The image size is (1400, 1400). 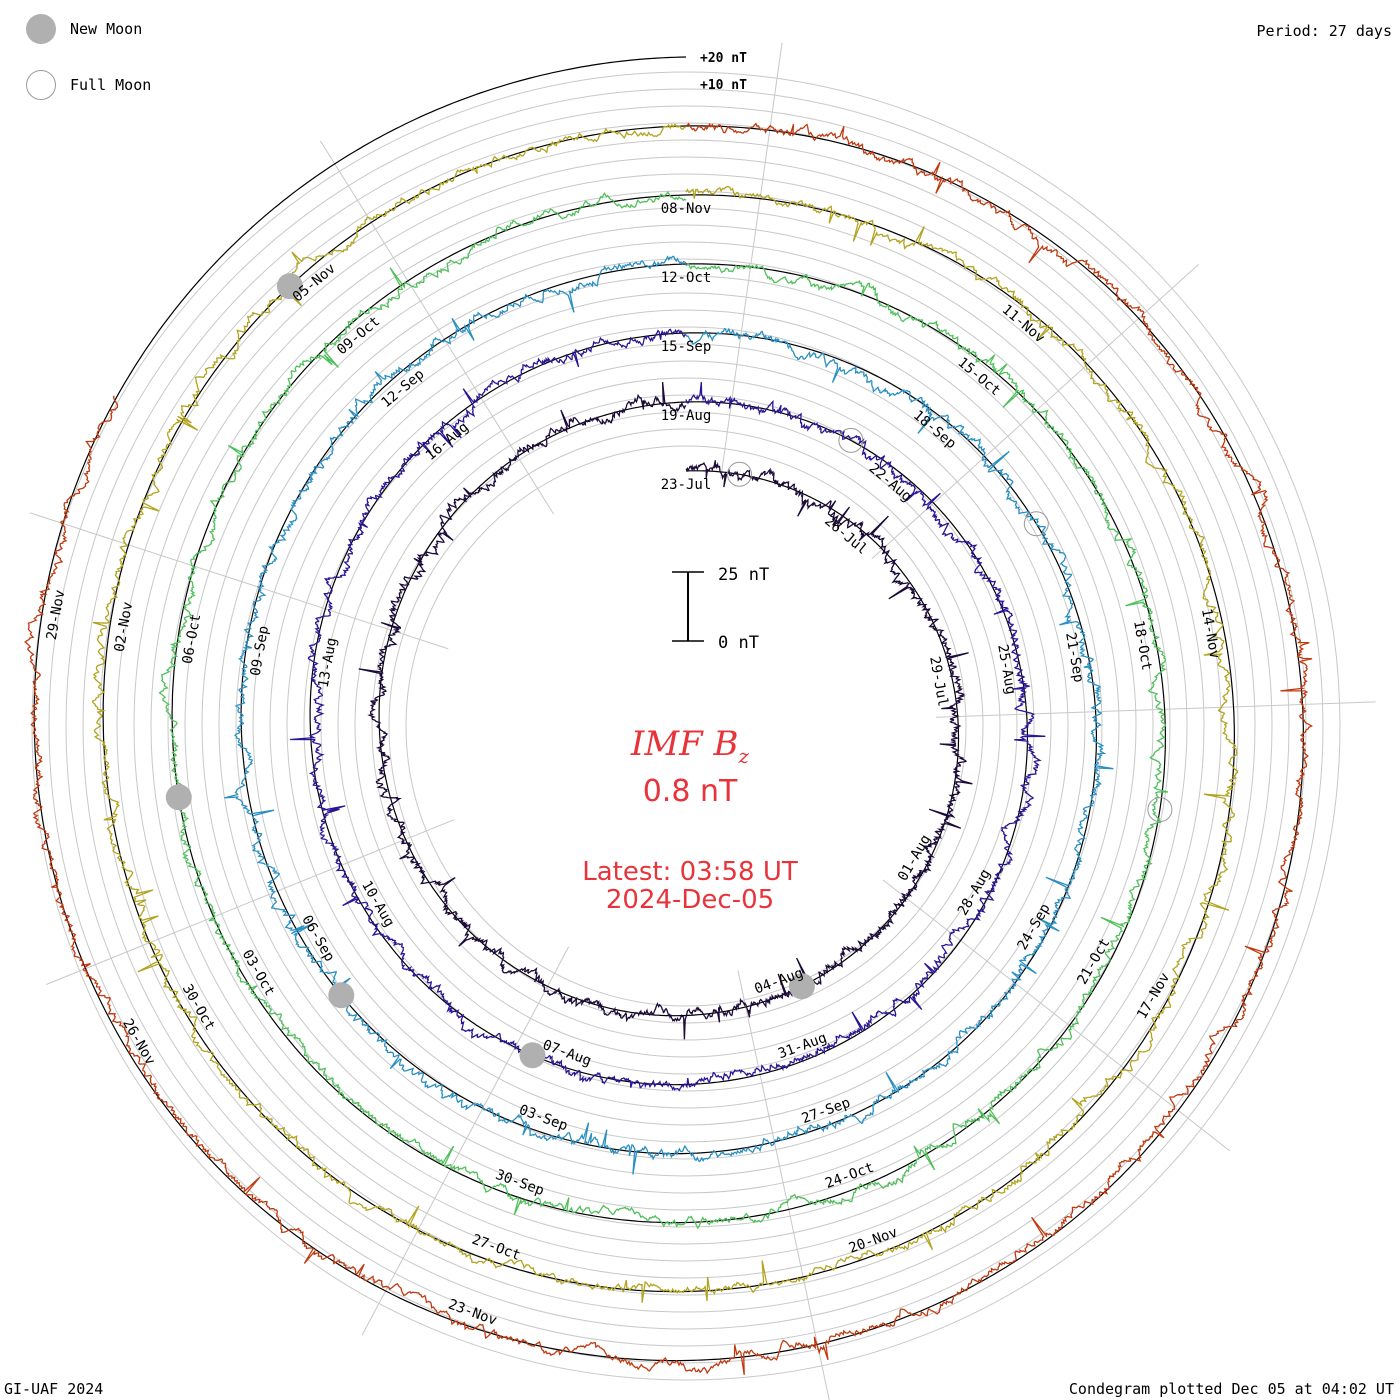 What do you see at coordinates (684, 744) in the screenshot?
I see `chart-title-main: IMF B` at bounding box center [684, 744].